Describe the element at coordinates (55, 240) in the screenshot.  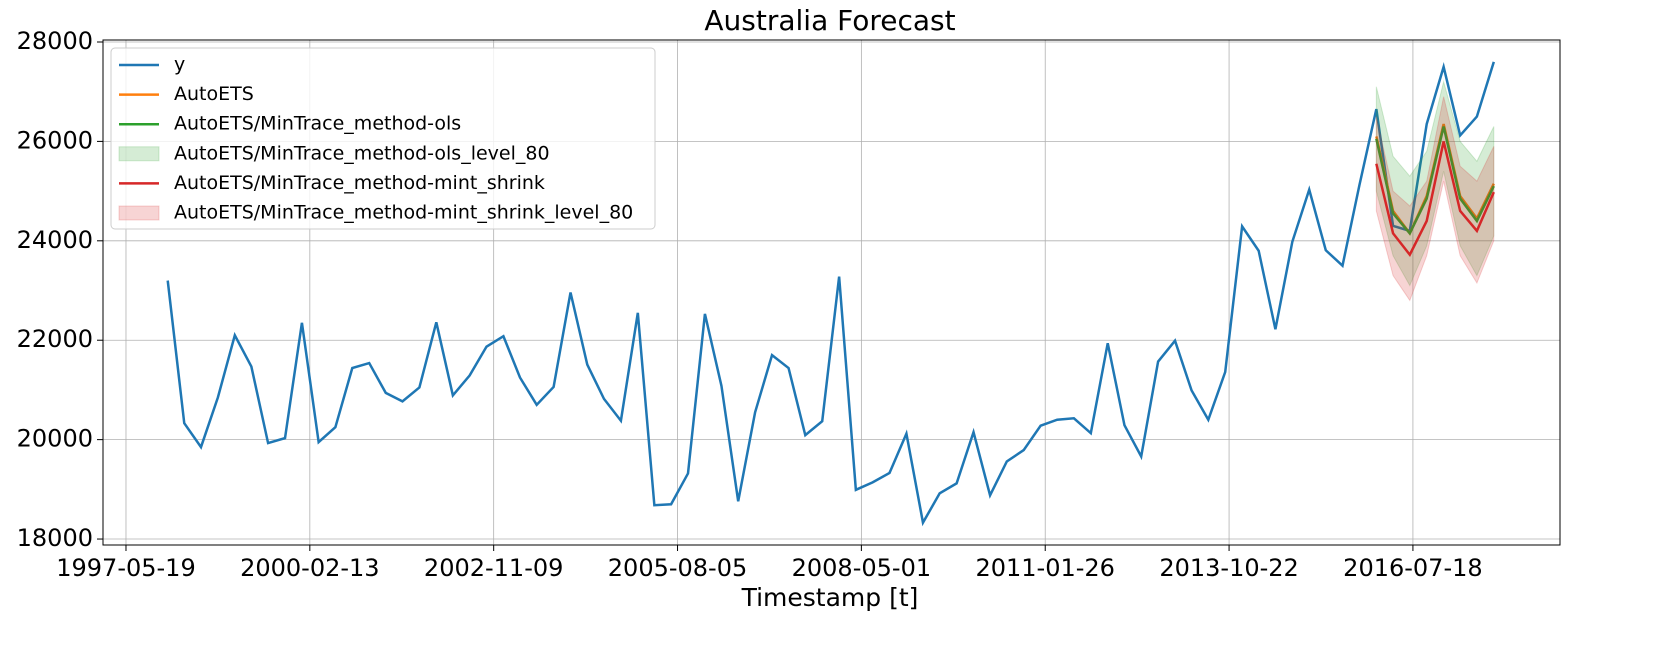
I see `y-tick-label: 24000` at that location.